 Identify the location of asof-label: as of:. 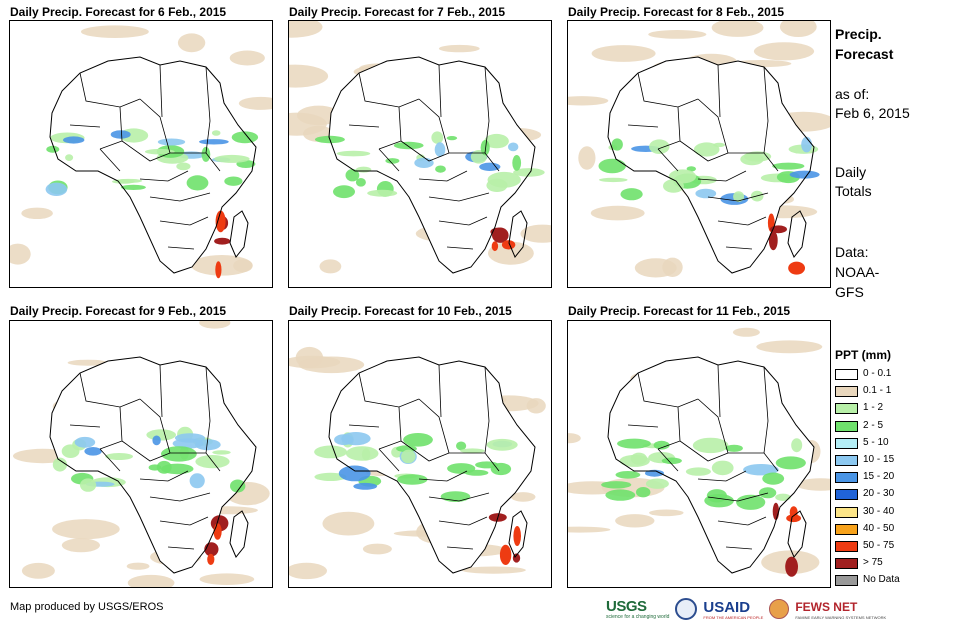
(852, 94).